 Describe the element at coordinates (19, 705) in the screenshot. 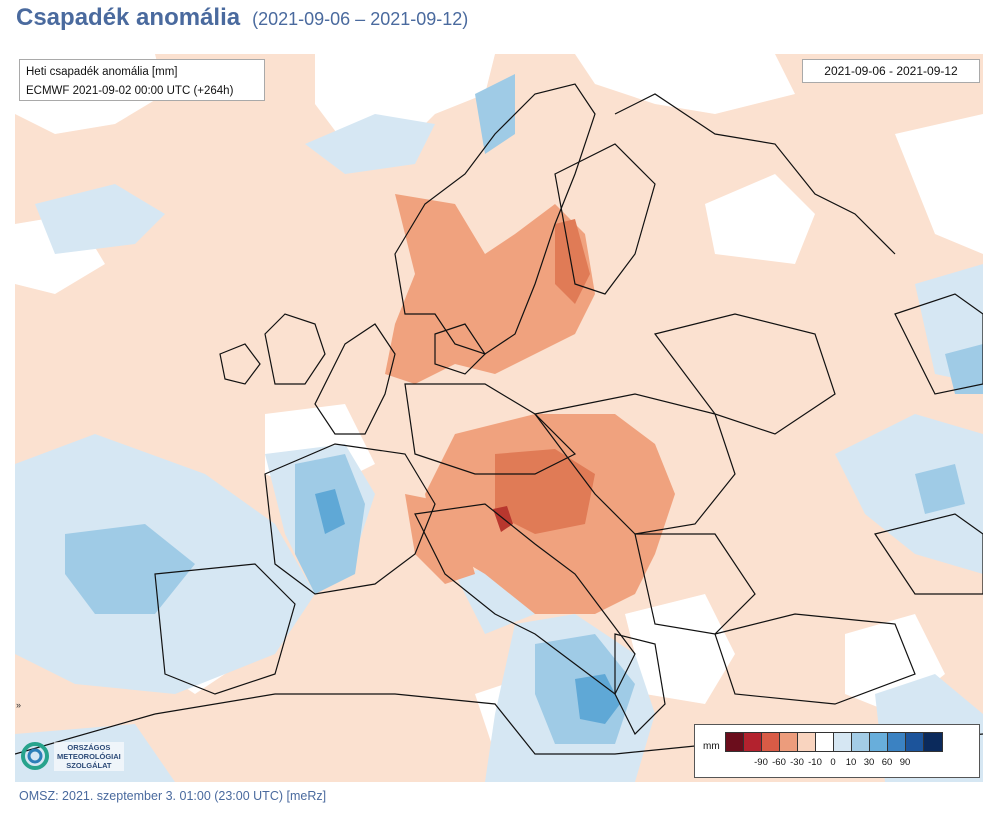

I see `map-corner-mark: »` at that location.